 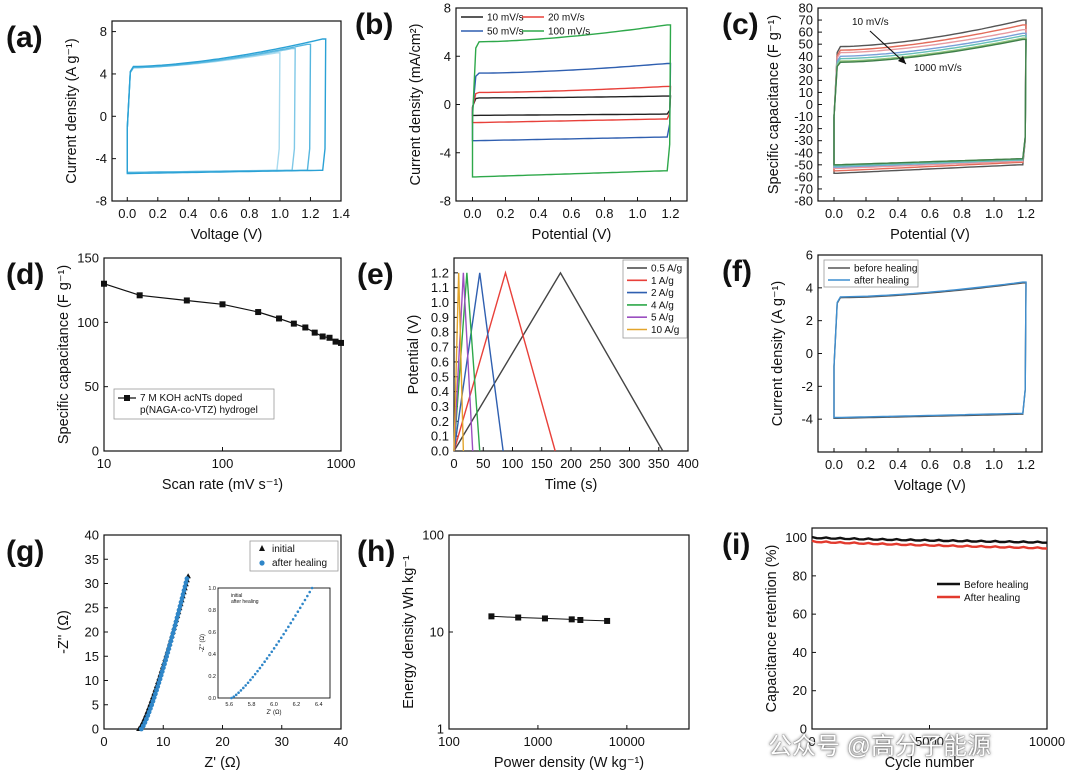 What do you see at coordinates (25, 551) in the screenshot?
I see `panel-label-g: (g)` at bounding box center [25, 551].